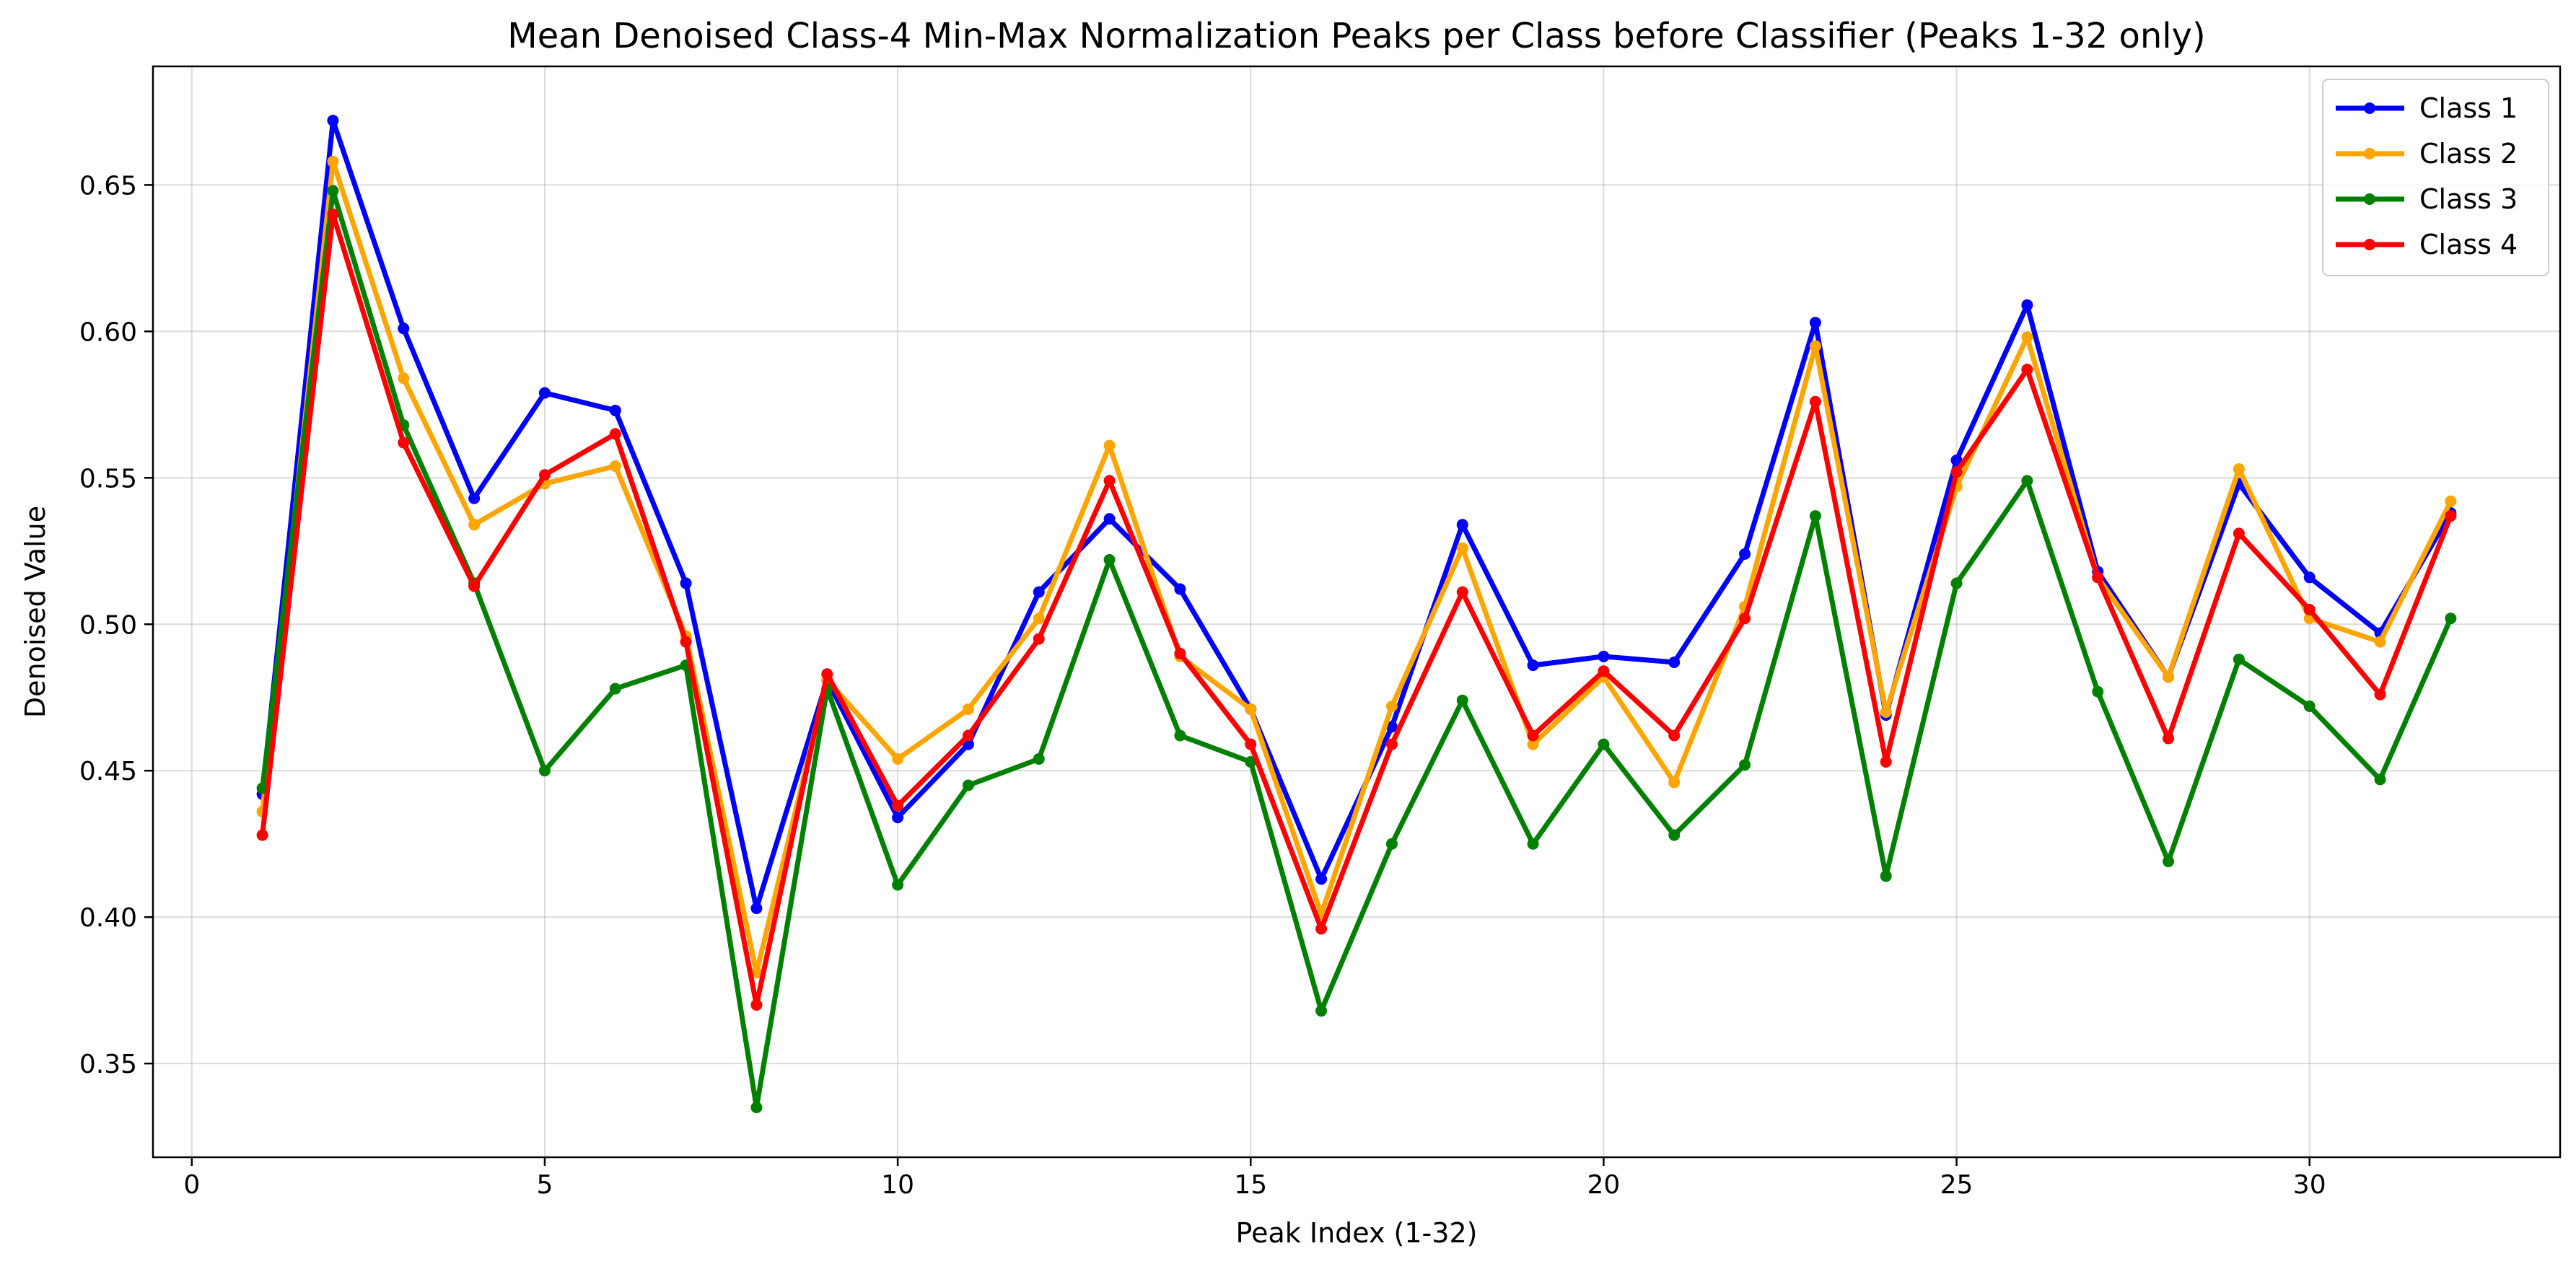  I want to click on x-tick-label: 5, so click(545, 1185).